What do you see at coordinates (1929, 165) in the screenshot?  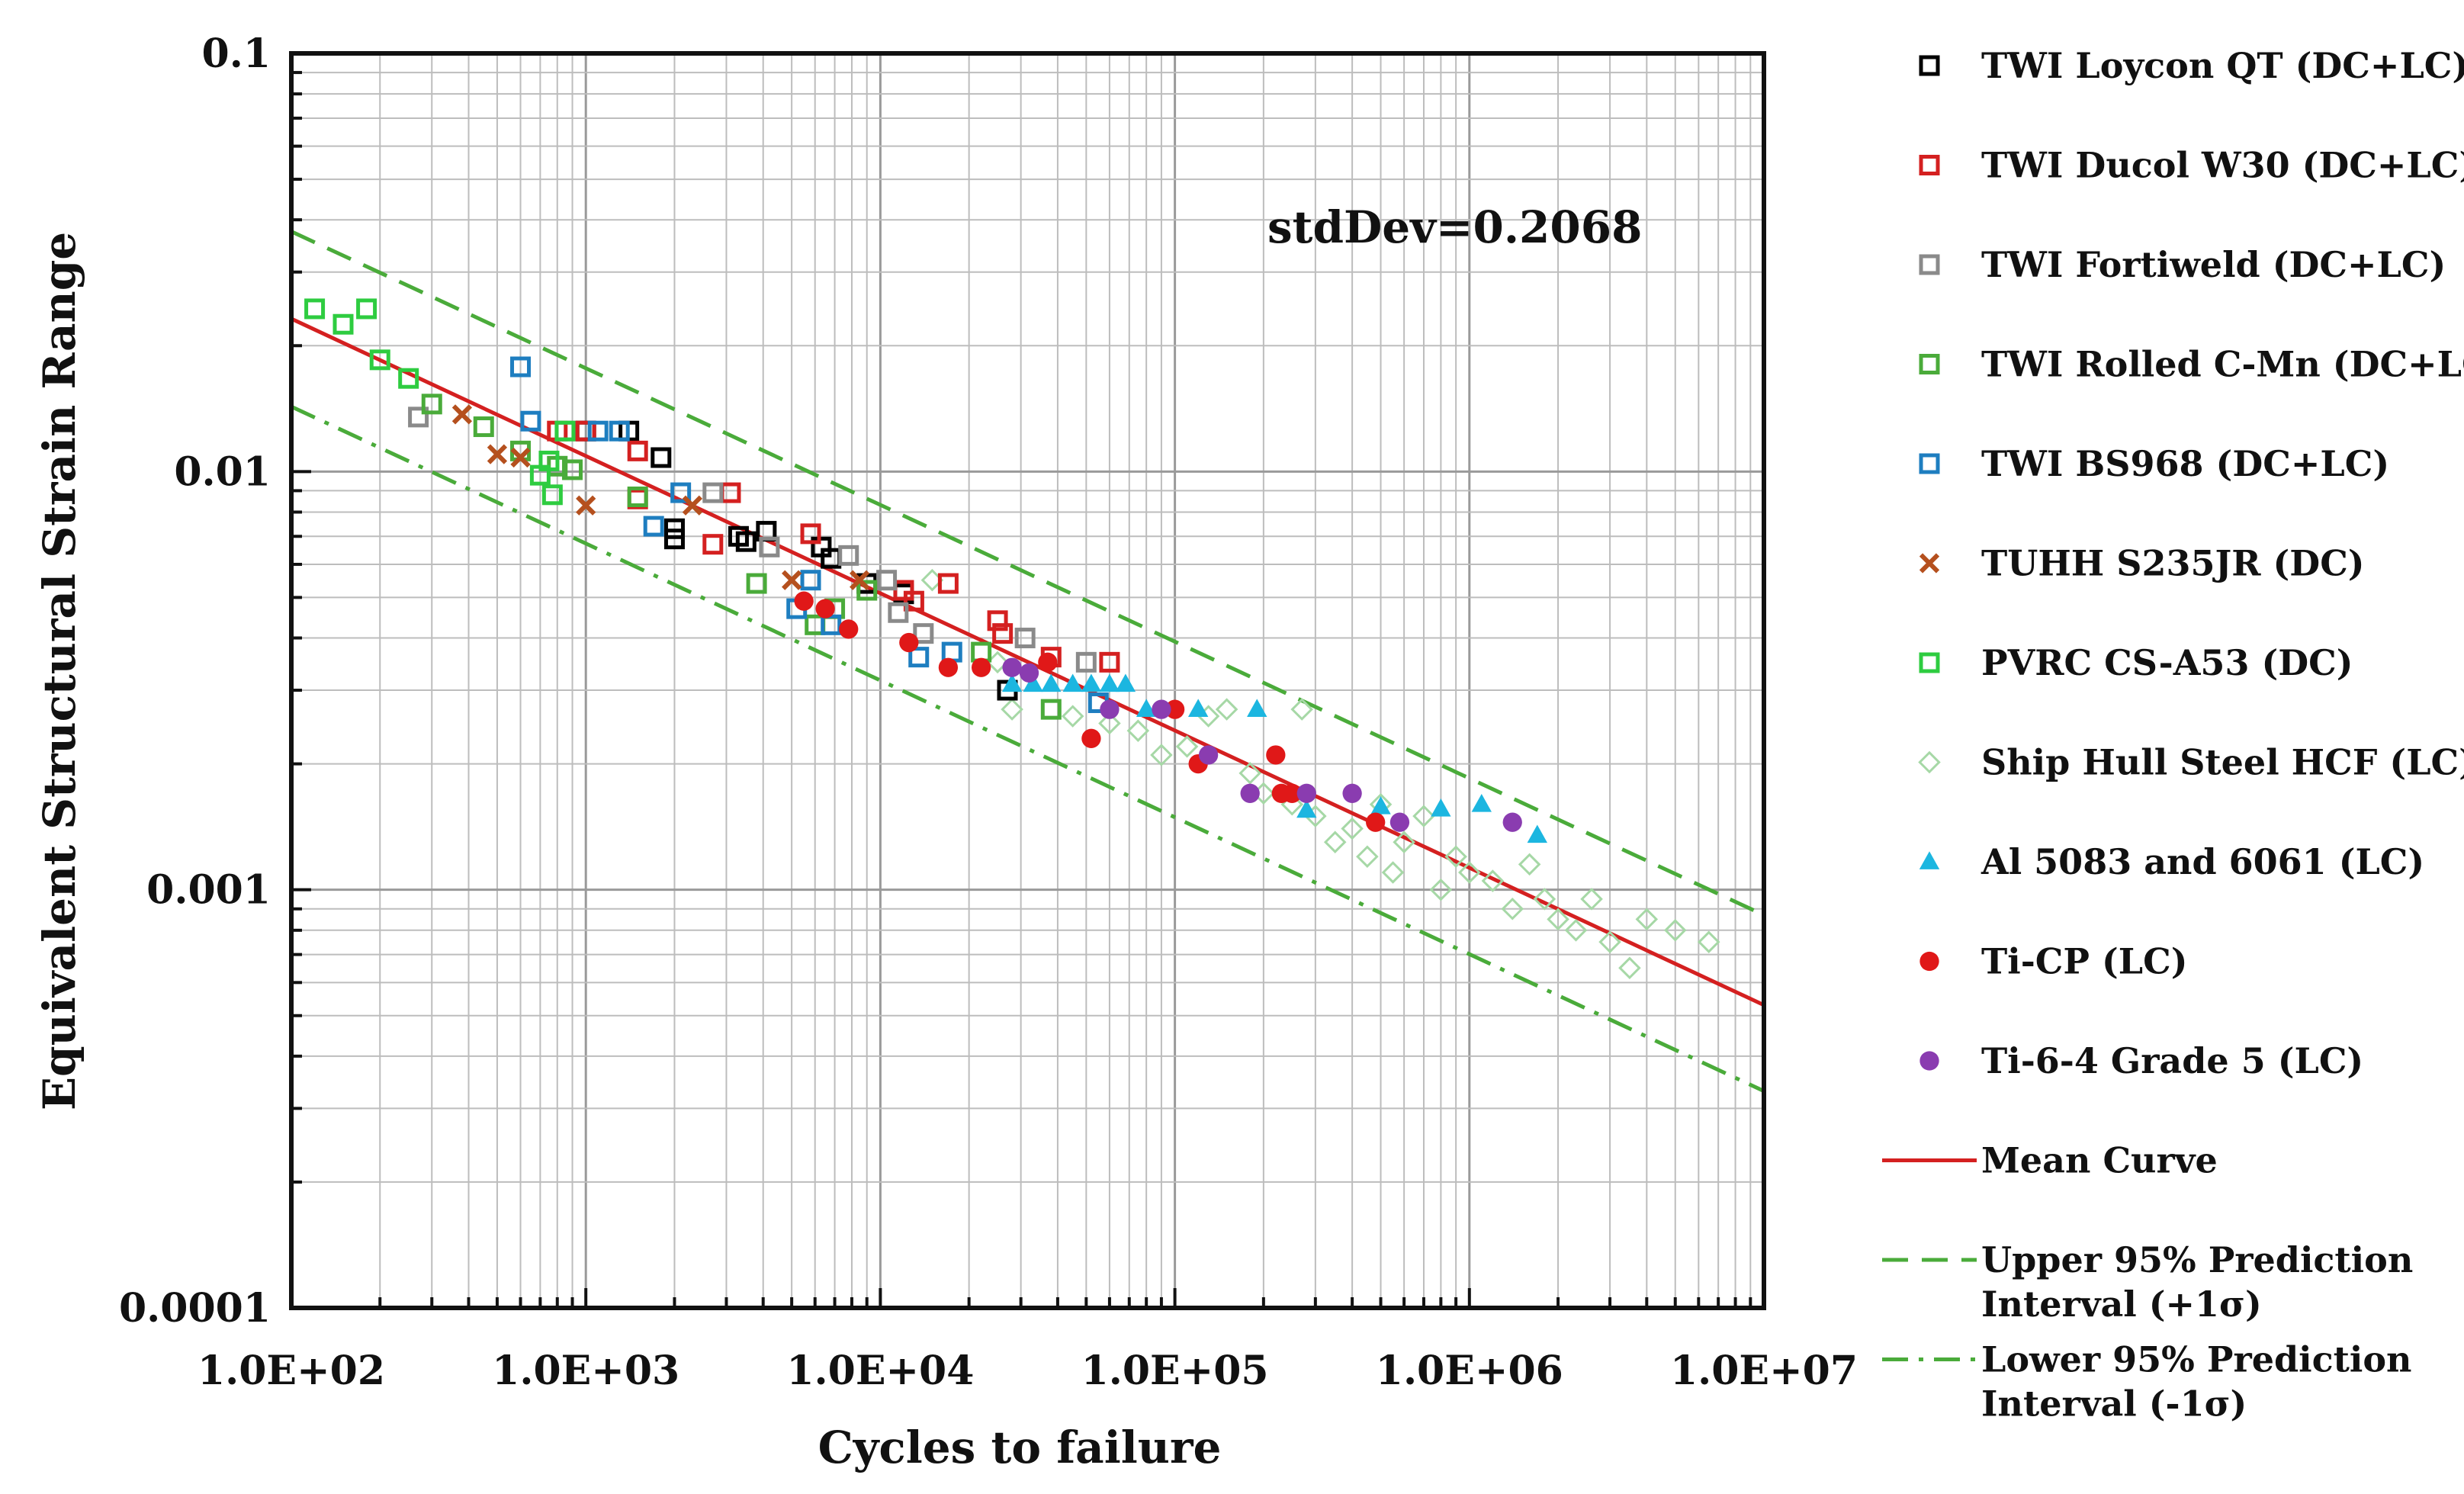 I see `legend-swatch-twi-ducol-w30-dc-lc` at bounding box center [1929, 165].